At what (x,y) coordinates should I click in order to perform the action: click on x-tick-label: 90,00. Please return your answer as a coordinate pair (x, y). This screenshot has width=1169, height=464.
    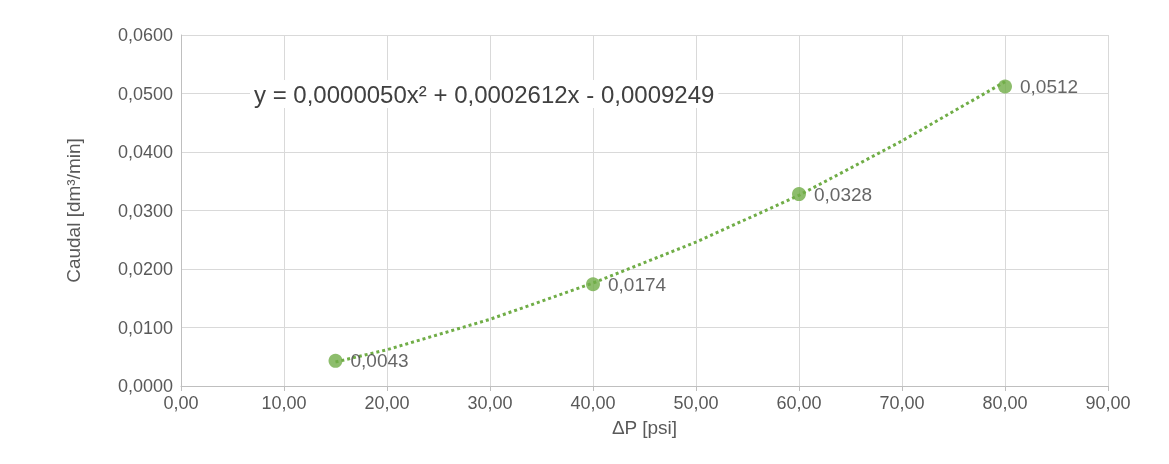
    Looking at the image, I should click on (1108, 403).